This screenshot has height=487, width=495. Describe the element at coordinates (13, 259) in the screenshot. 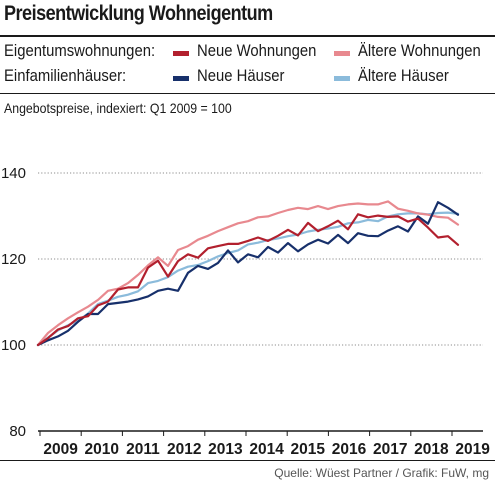

I see `y-tick-label-120: 120` at that location.